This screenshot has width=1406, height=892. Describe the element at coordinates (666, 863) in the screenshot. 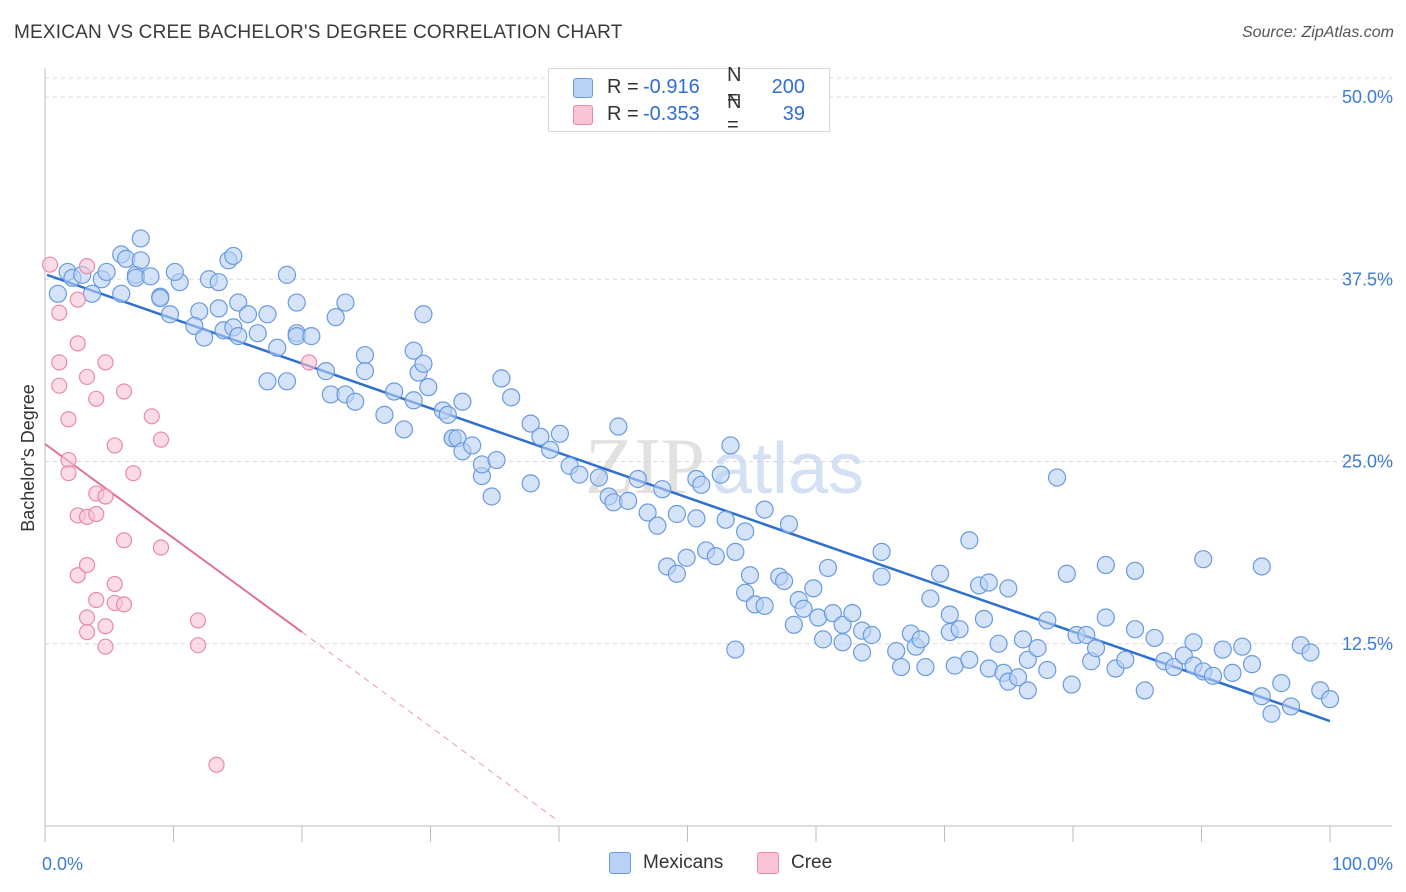

I see `legend-item-mexicans: Mexicans` at that location.